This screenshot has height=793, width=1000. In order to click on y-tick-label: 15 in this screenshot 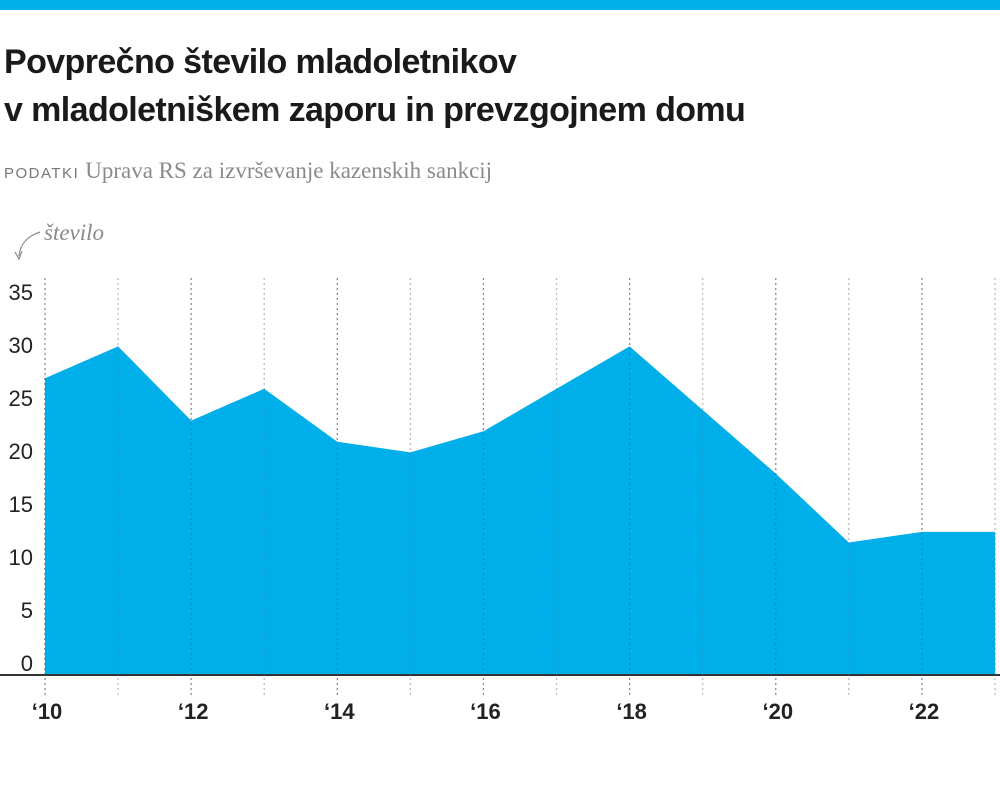, I will do `click(21, 504)`.